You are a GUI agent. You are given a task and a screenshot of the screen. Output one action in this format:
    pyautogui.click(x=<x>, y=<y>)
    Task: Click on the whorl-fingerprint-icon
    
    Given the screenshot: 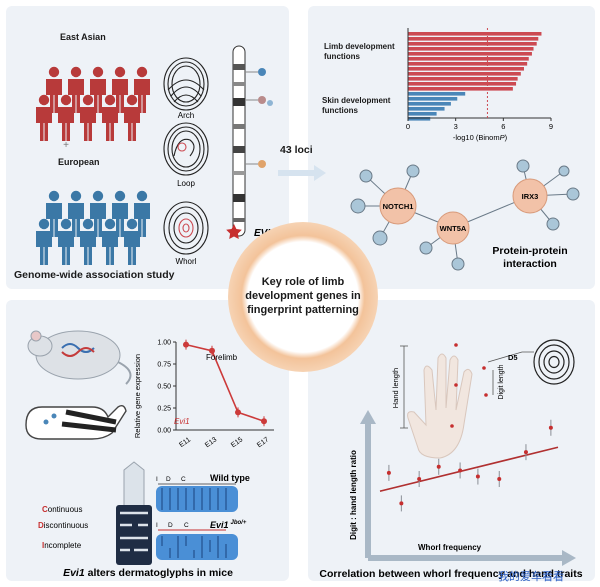 What is the action you would take?
    pyautogui.click(x=186, y=228)
    